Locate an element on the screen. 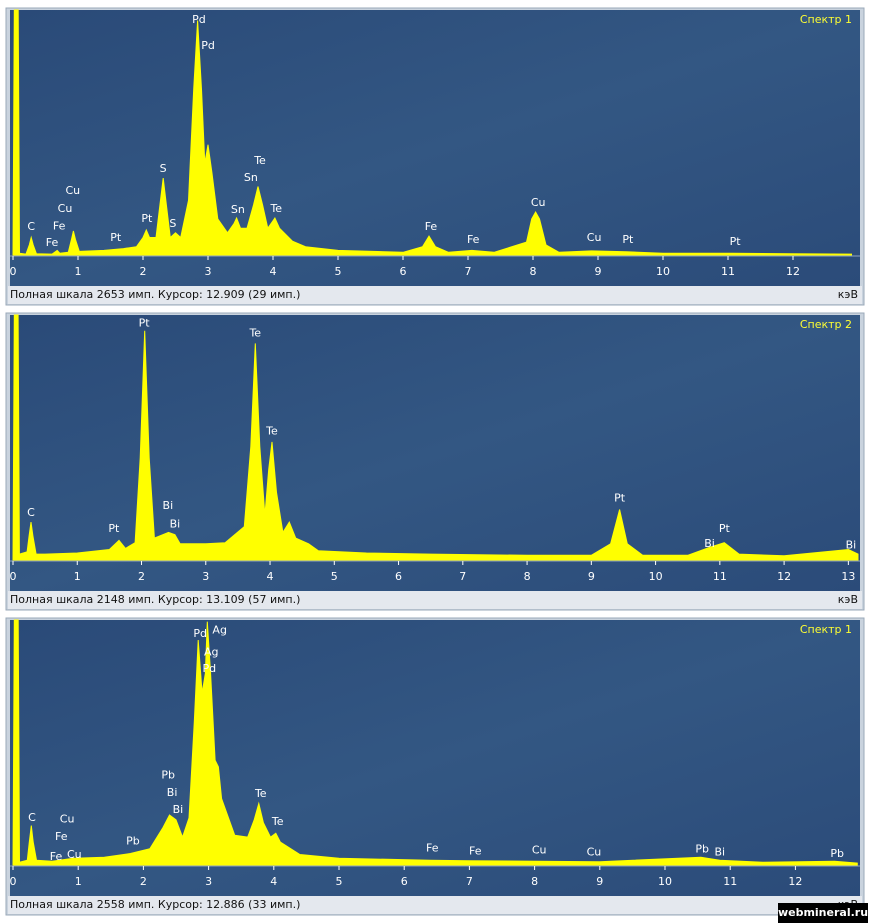 This screenshot has height=924, width=870. spectrum-title: Спектр 2 is located at coordinates (826, 324).